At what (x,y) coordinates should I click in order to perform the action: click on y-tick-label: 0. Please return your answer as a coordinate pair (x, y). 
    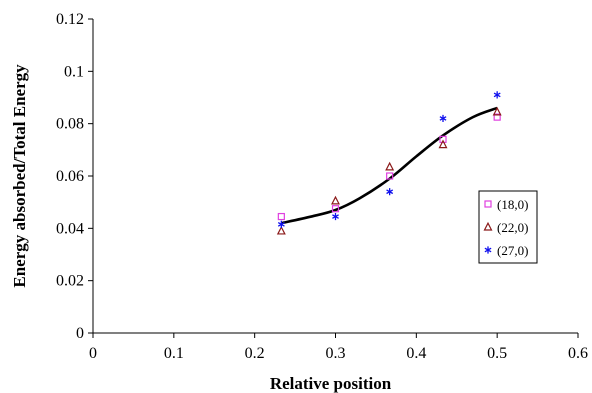
    Looking at the image, I should click on (80, 333).